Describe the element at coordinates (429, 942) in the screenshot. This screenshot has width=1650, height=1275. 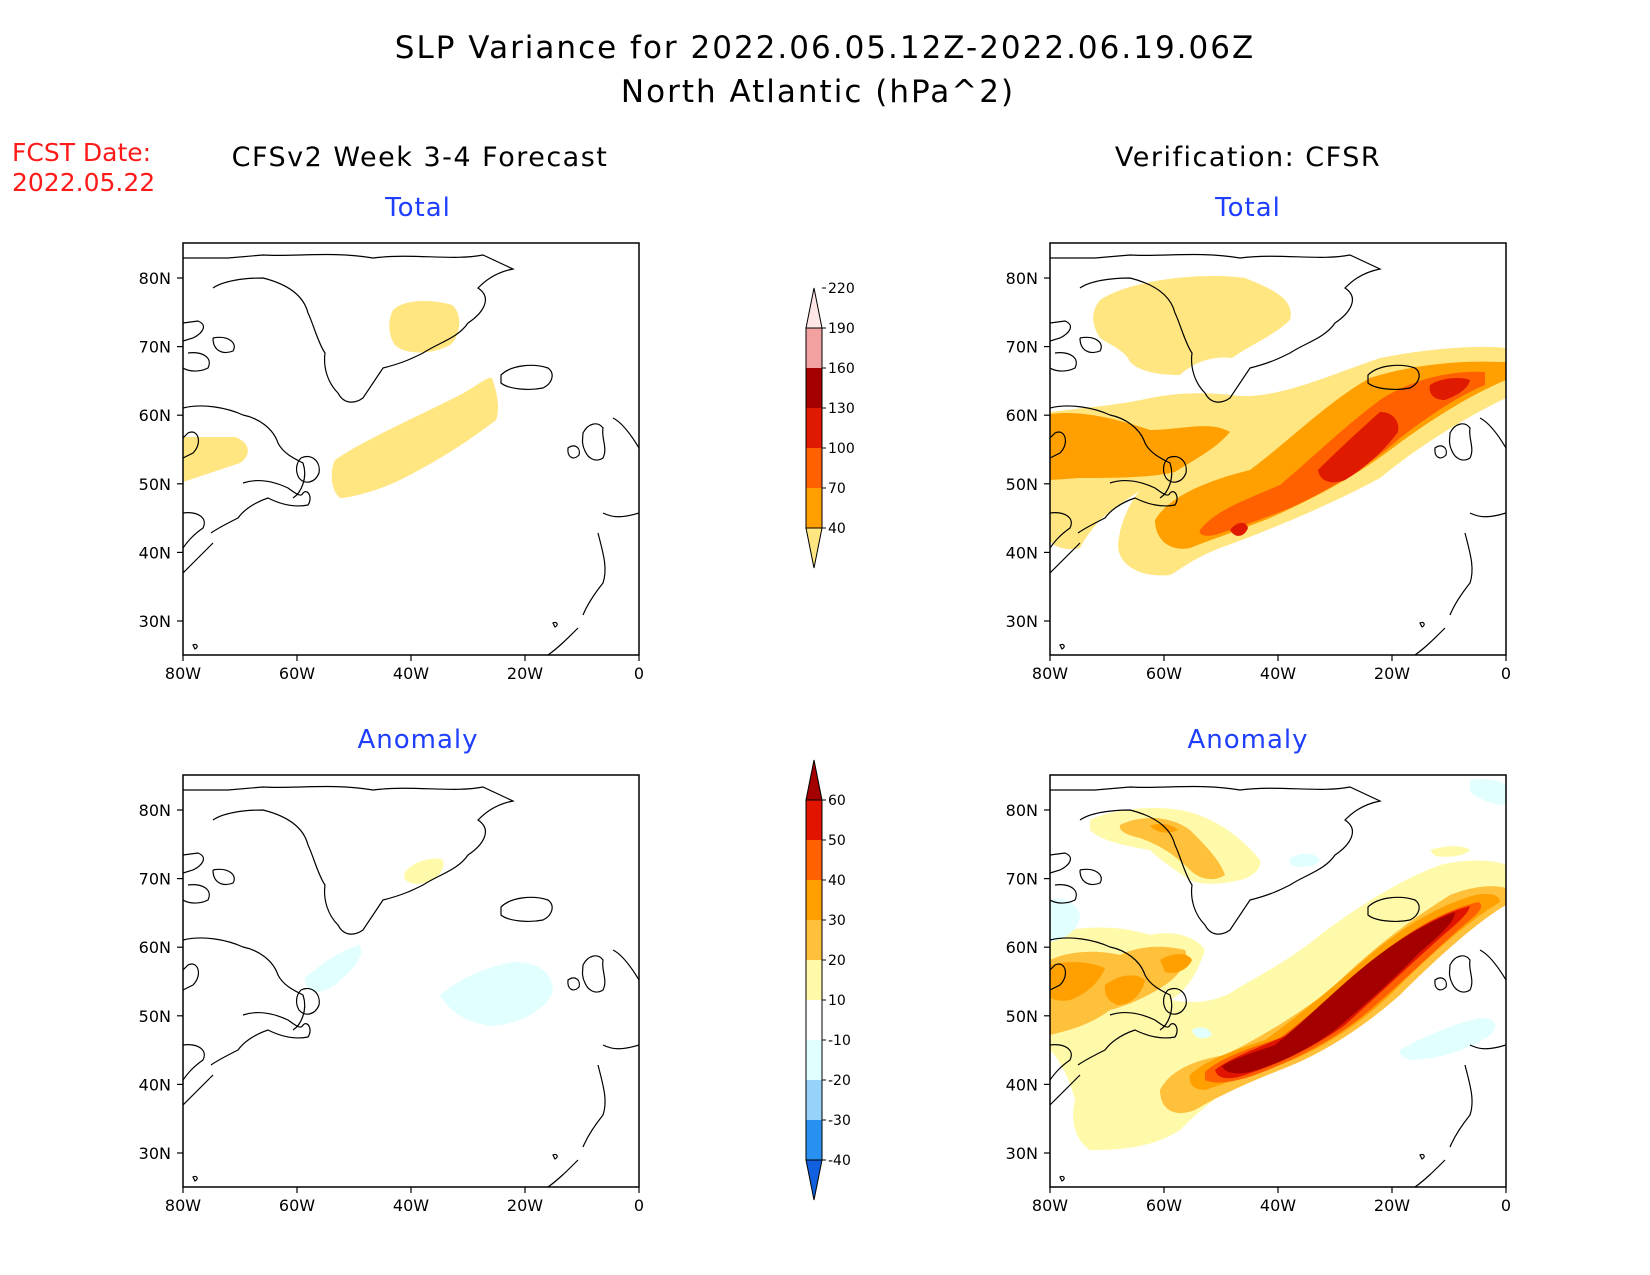
I see `forecast-anomaly-shading` at that location.